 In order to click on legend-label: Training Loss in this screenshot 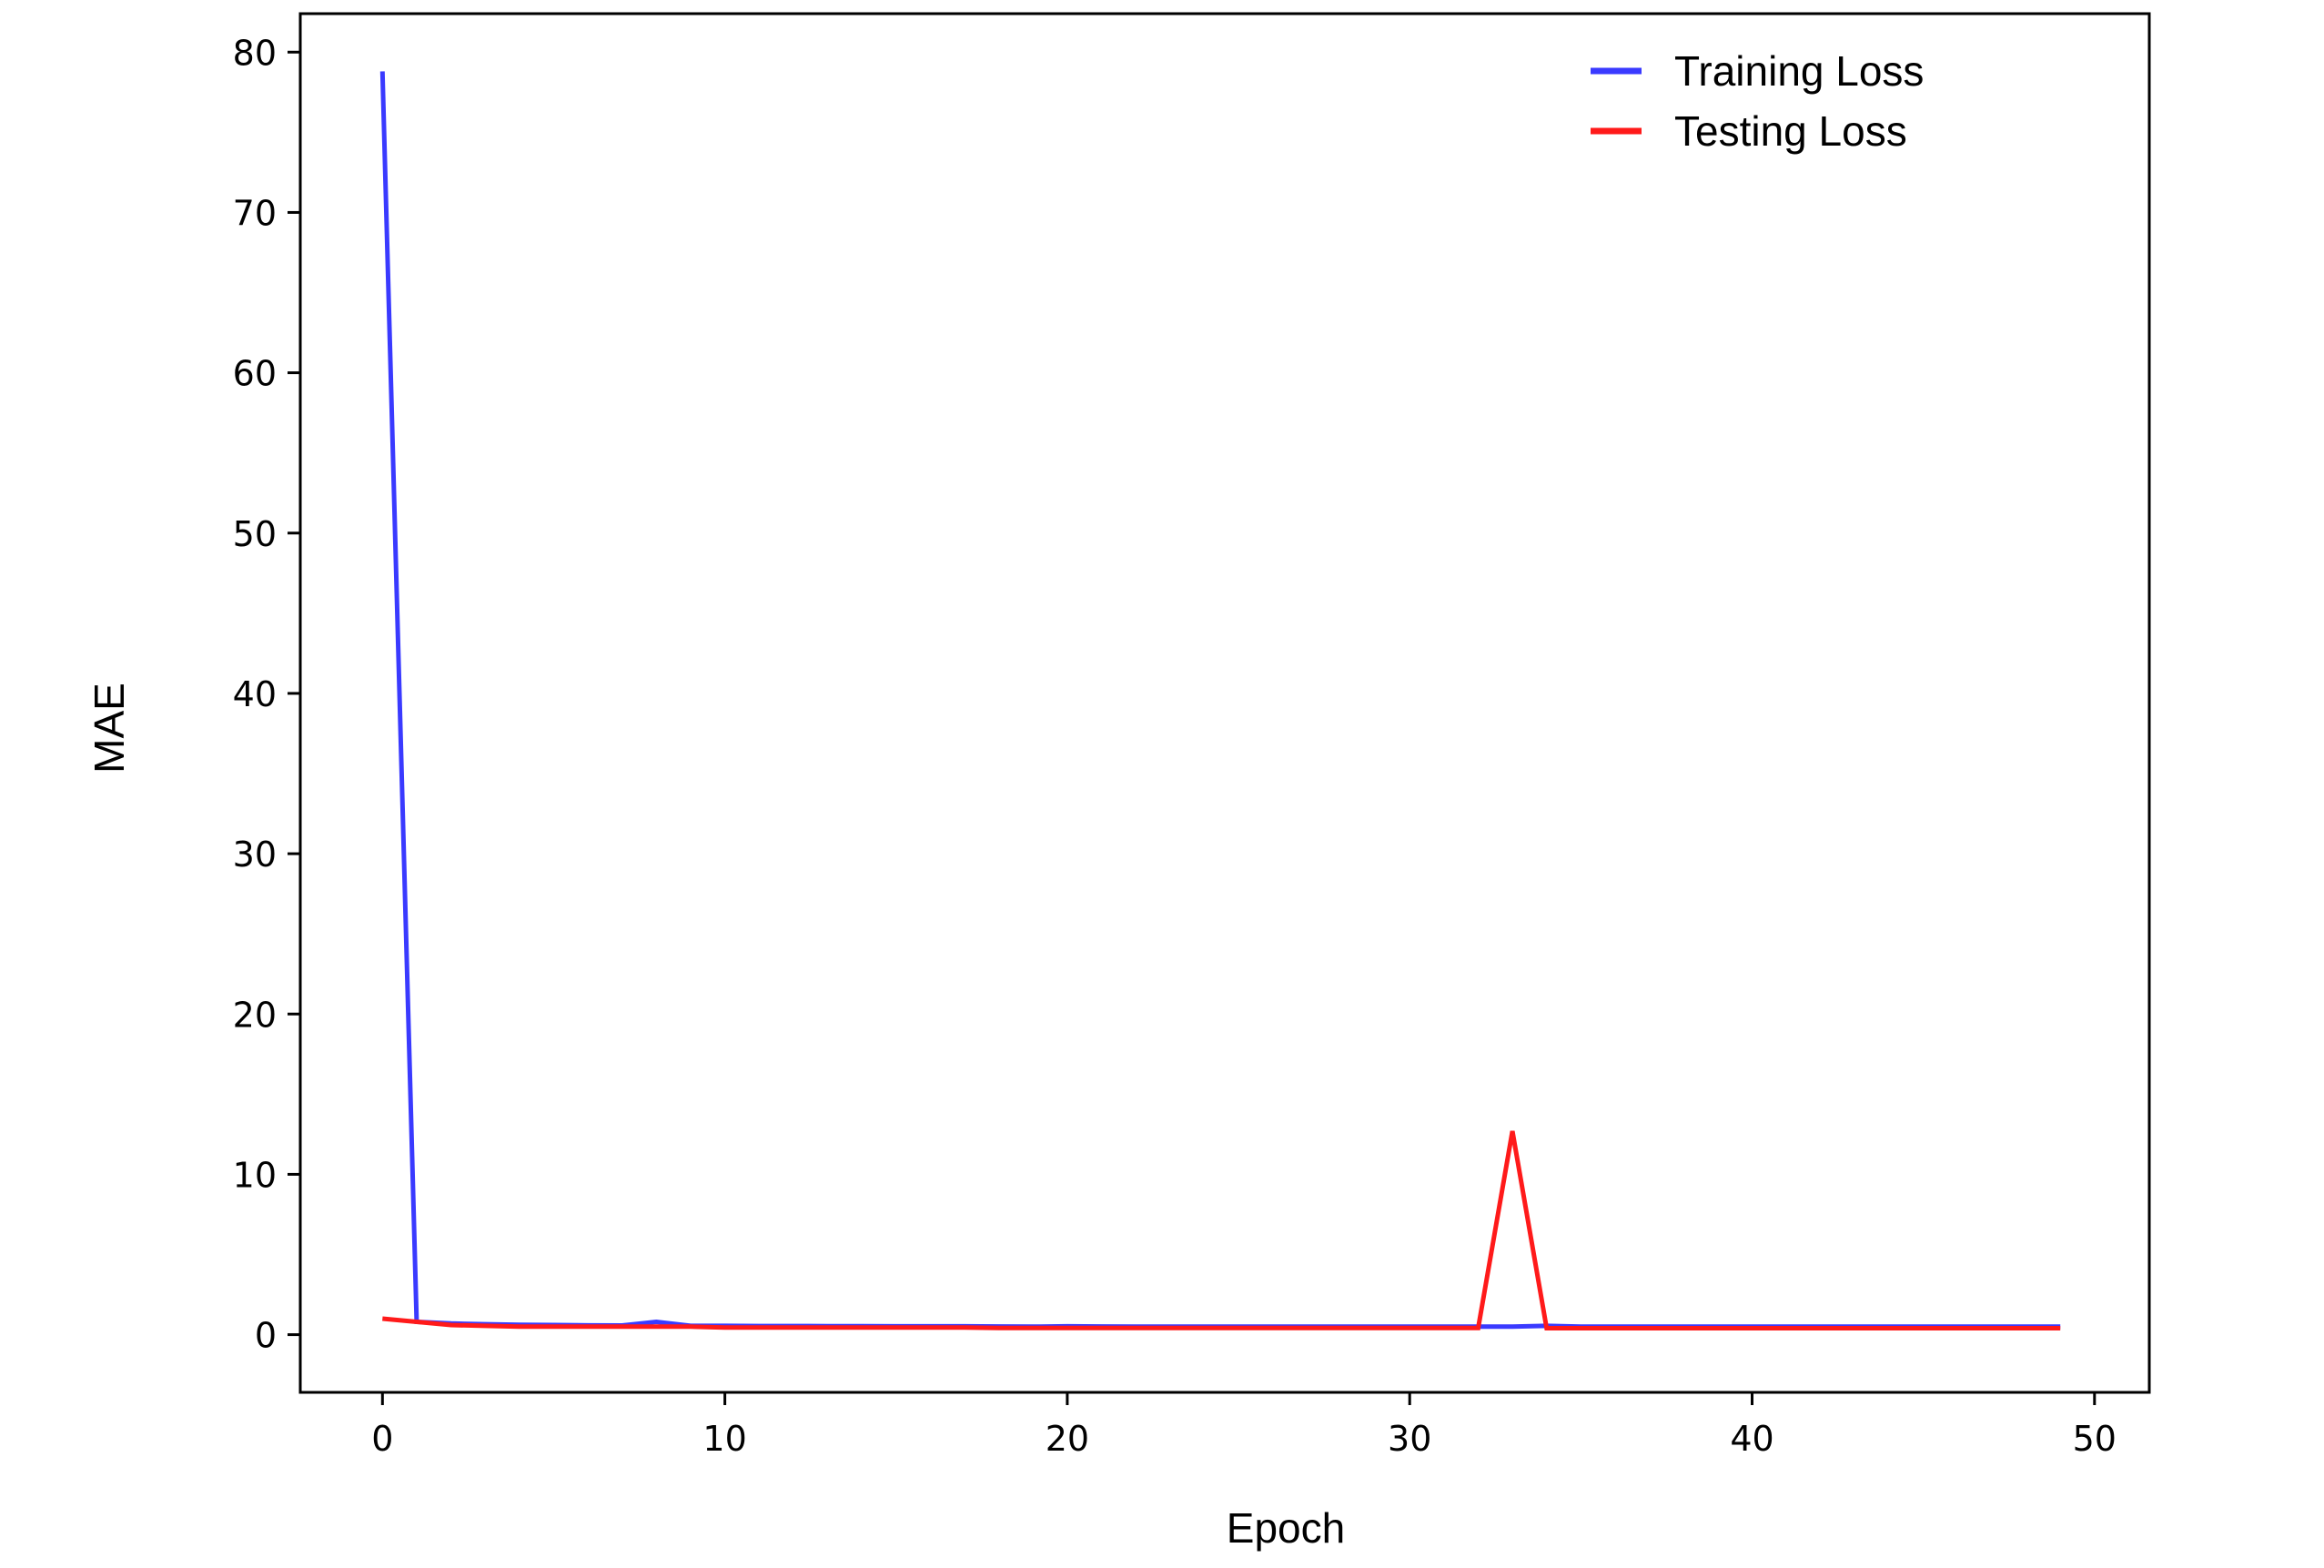, I will do `click(1799, 71)`.